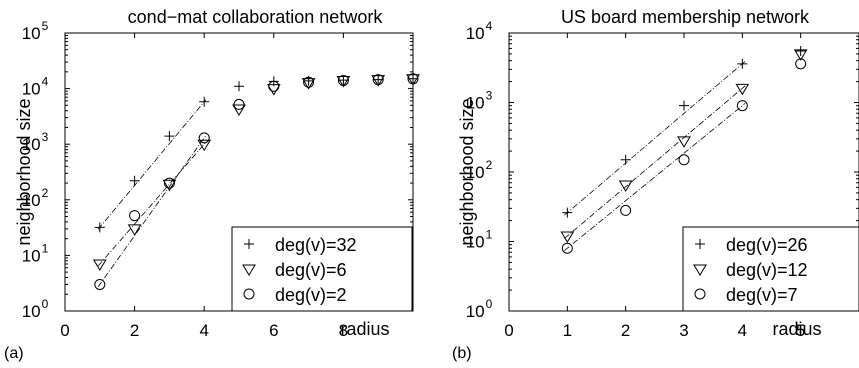 Image resolution: width=859 pixels, height=368 pixels. What do you see at coordinates (35, 142) in the screenshot?
I see `y-tick-label: 10³` at bounding box center [35, 142].